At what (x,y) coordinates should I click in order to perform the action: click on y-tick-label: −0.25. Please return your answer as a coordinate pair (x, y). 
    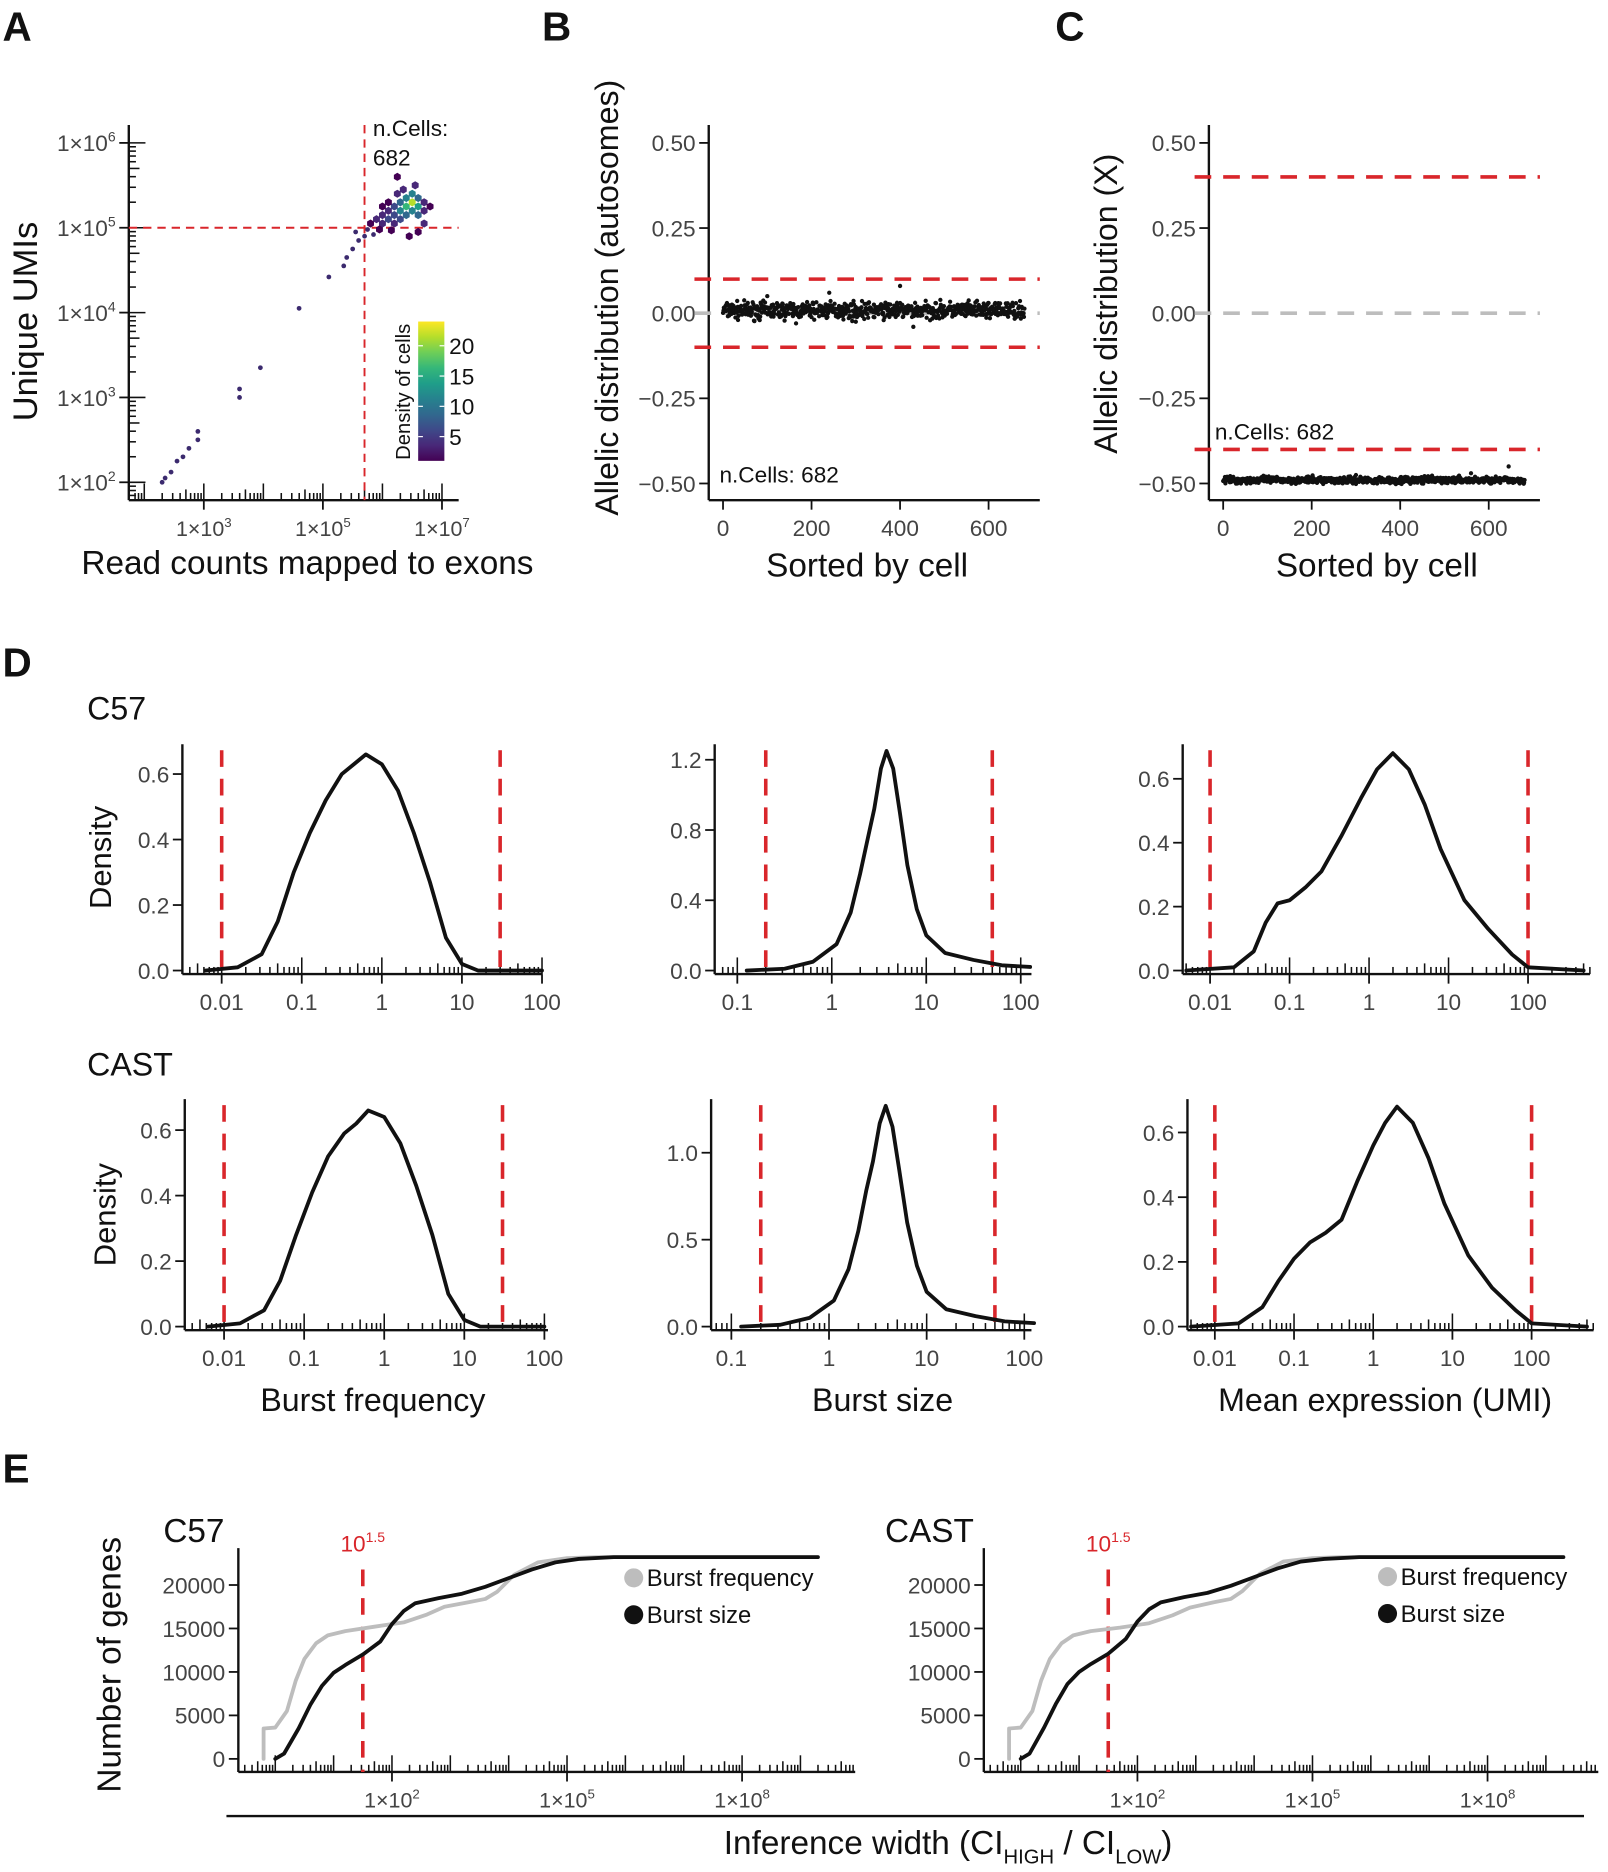
    Looking at the image, I should click on (1167, 399).